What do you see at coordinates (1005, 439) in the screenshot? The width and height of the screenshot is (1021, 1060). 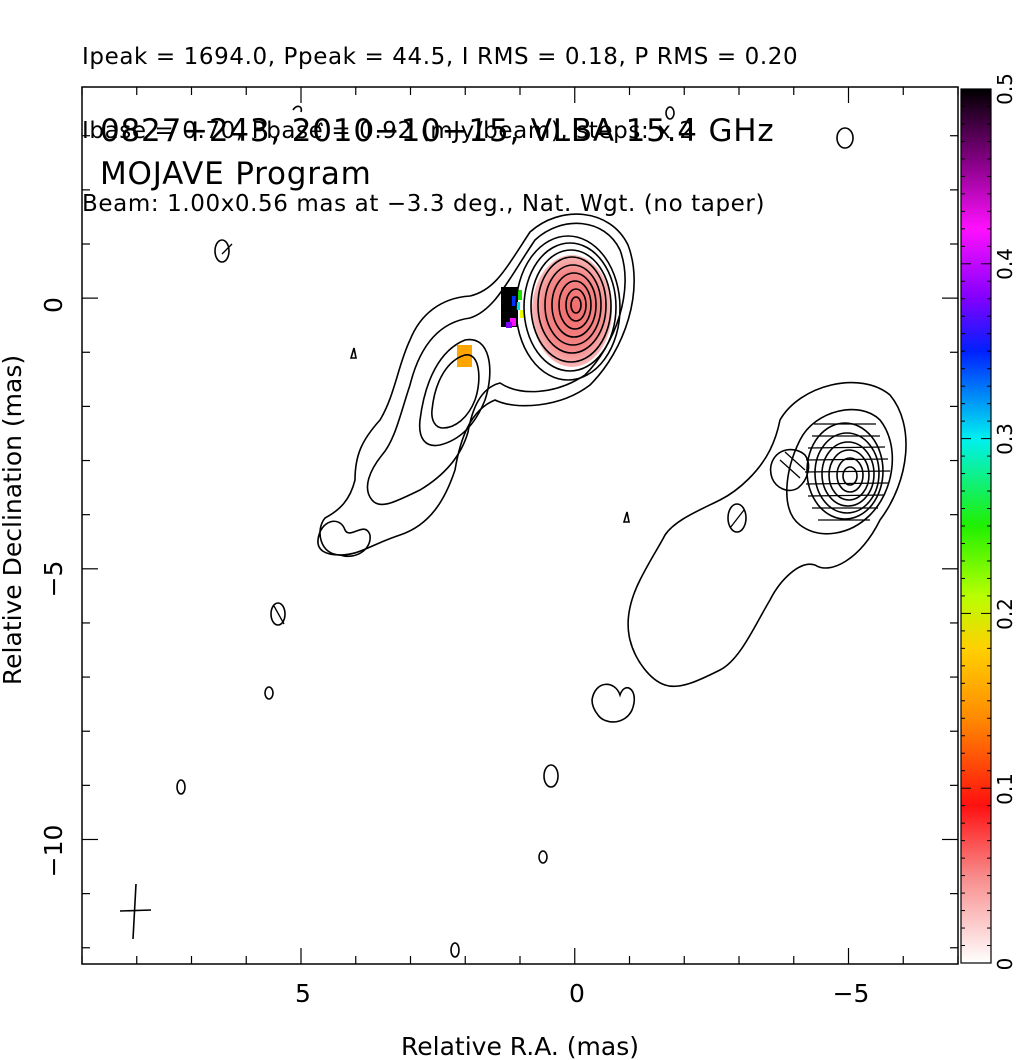 I see `cb-tick-label-0.3: 0.3` at bounding box center [1005, 439].